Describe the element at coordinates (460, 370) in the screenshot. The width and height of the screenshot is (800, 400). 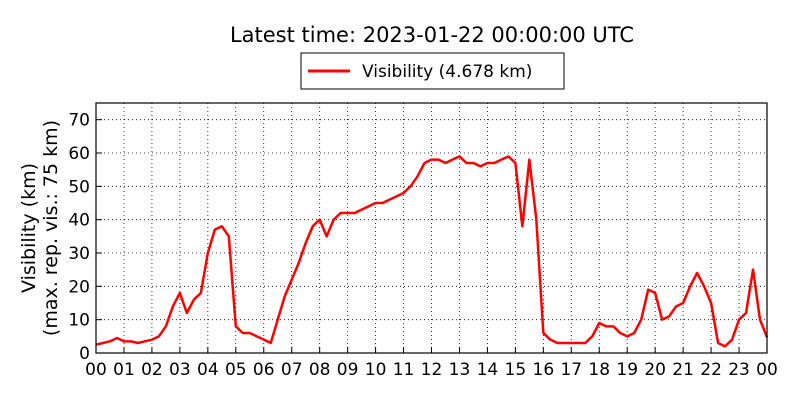
I see `x-tick-label: 13` at that location.